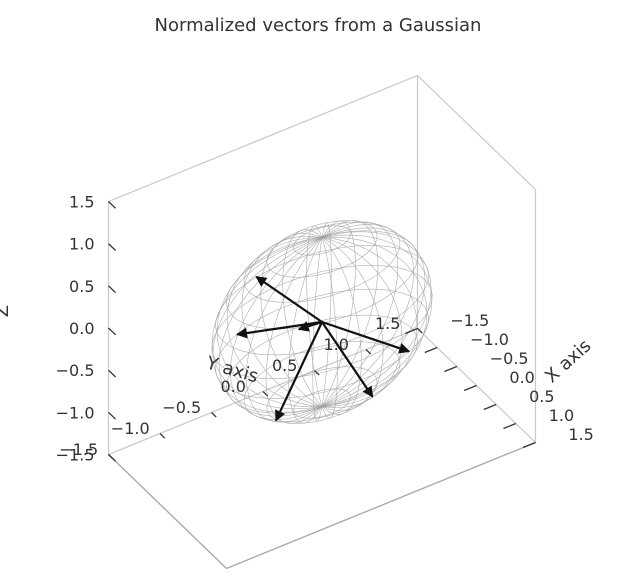 This screenshot has width=636, height=588. What do you see at coordinates (381, 505) in the screenshot?
I see `x-axis-line` at bounding box center [381, 505].